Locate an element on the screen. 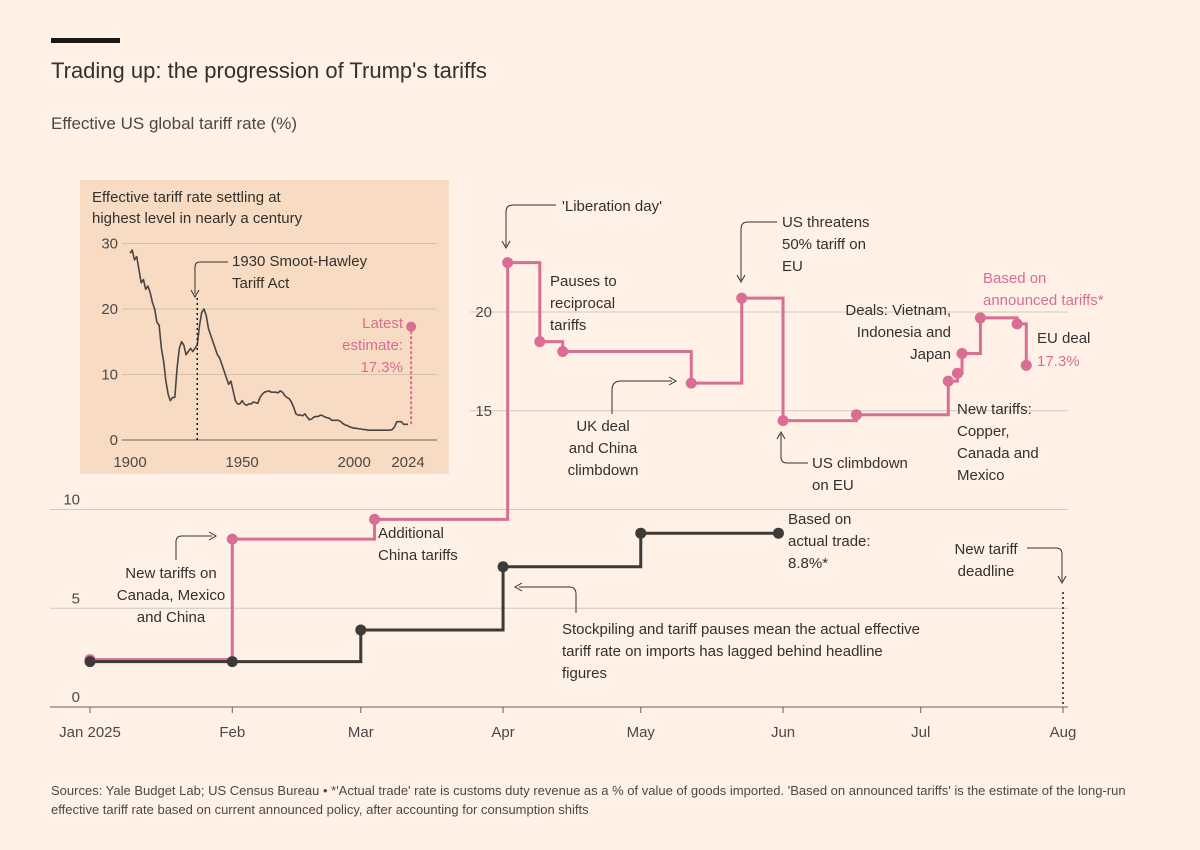 The image size is (1200, 850). uk-deal-label: UK deal is located at coordinates (602, 426).